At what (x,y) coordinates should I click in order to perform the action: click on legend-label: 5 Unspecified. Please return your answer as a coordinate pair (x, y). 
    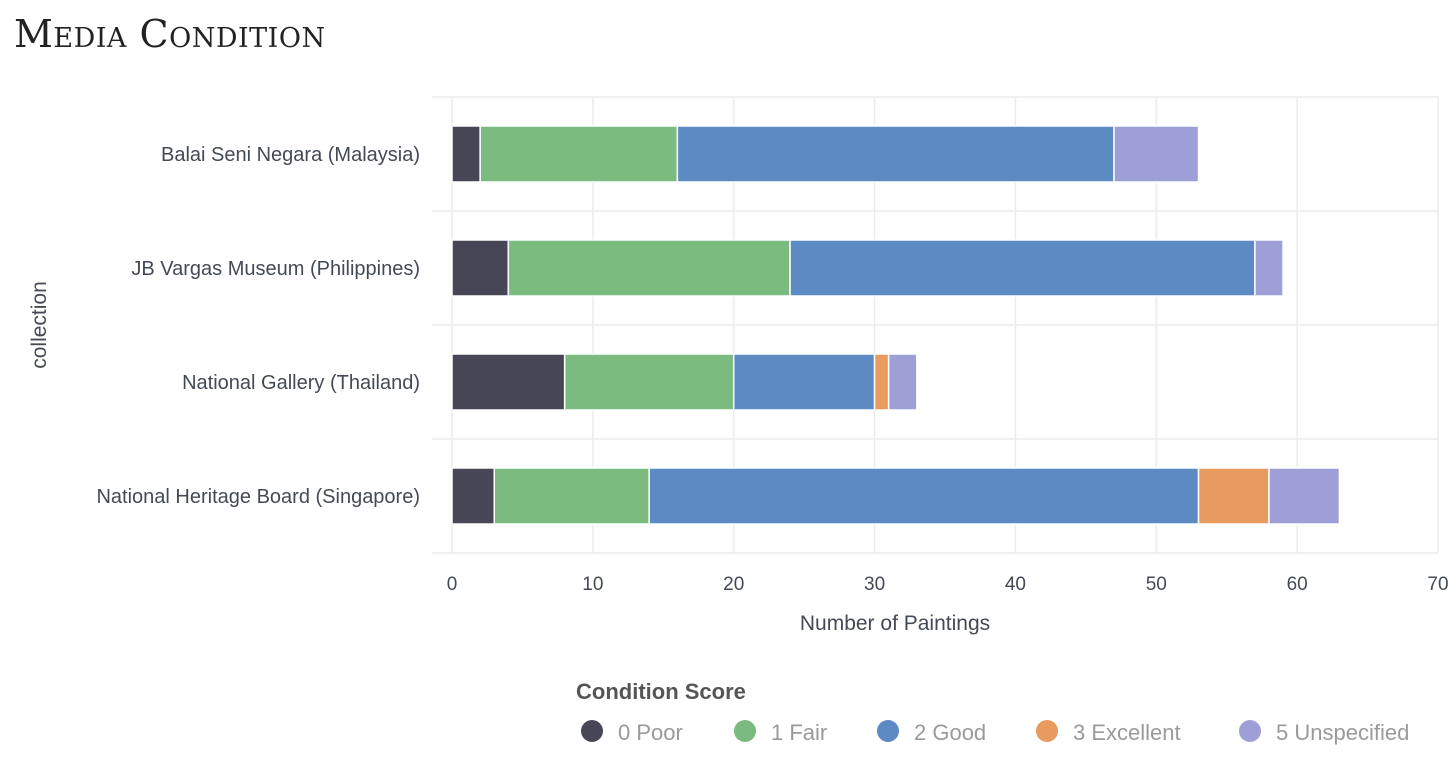
    Looking at the image, I should click on (1342, 732).